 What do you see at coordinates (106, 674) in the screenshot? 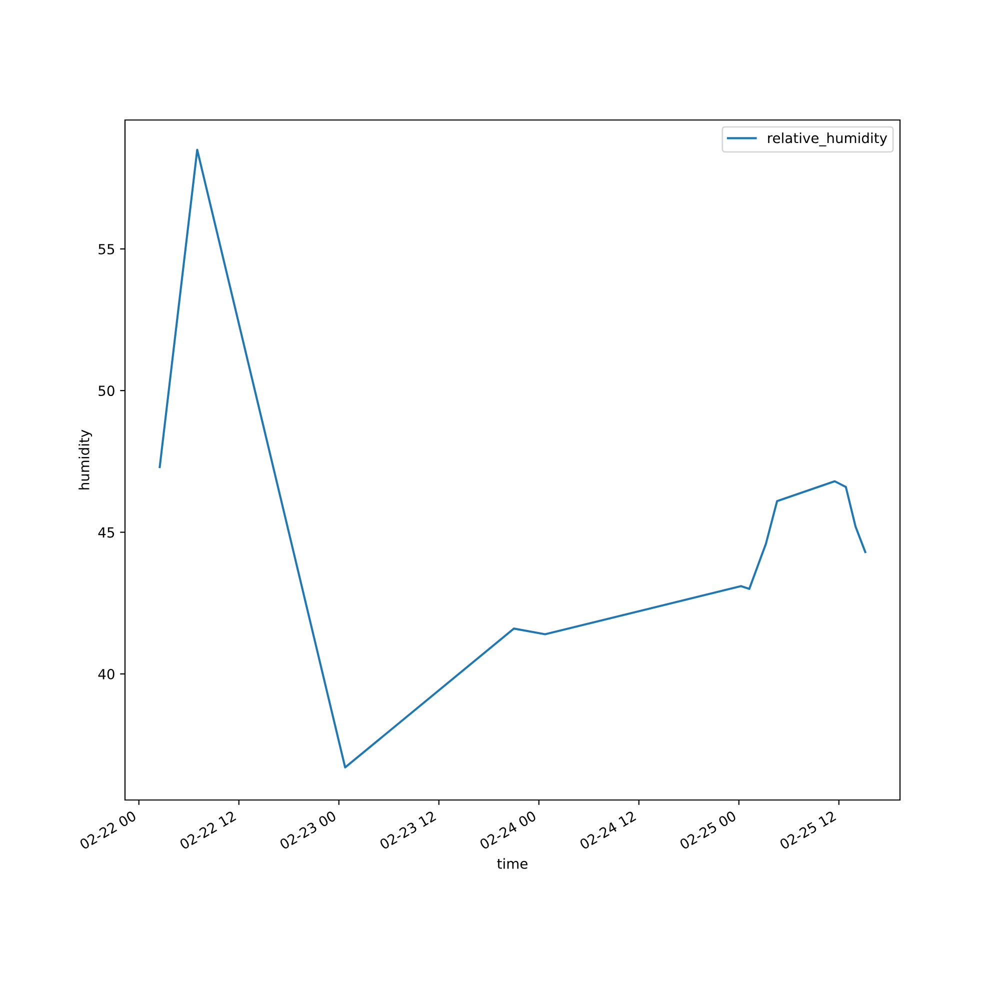
I see `y-tick-label: 40` at bounding box center [106, 674].